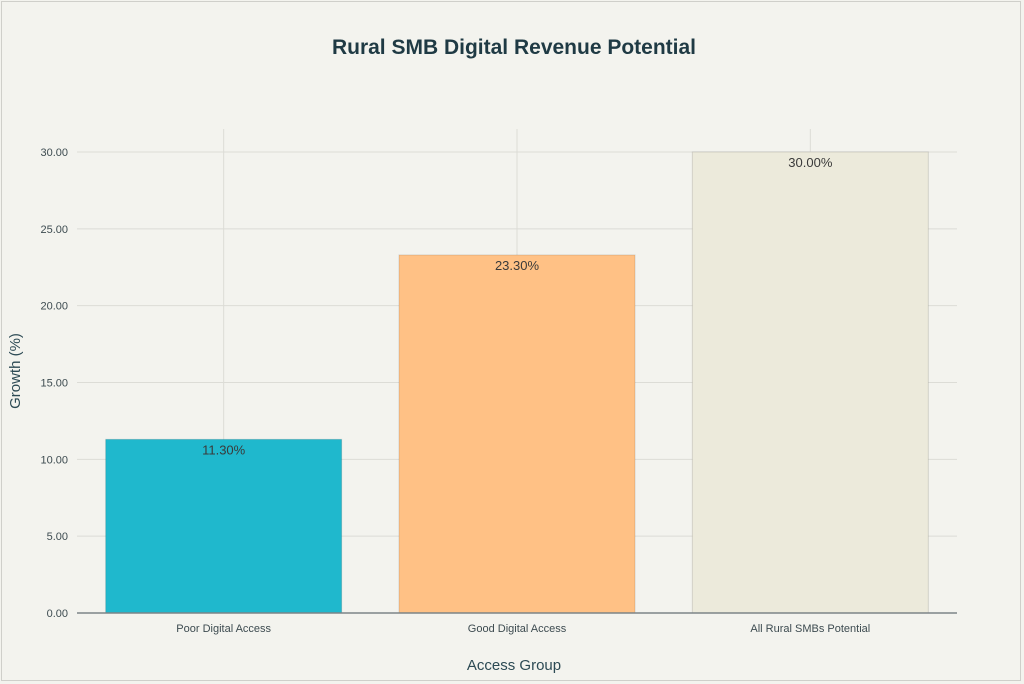 Image resolution: width=1024 pixels, height=684 pixels. Describe the element at coordinates (517, 629) in the screenshot. I see `x-tick-label: Good Digital Access` at that location.